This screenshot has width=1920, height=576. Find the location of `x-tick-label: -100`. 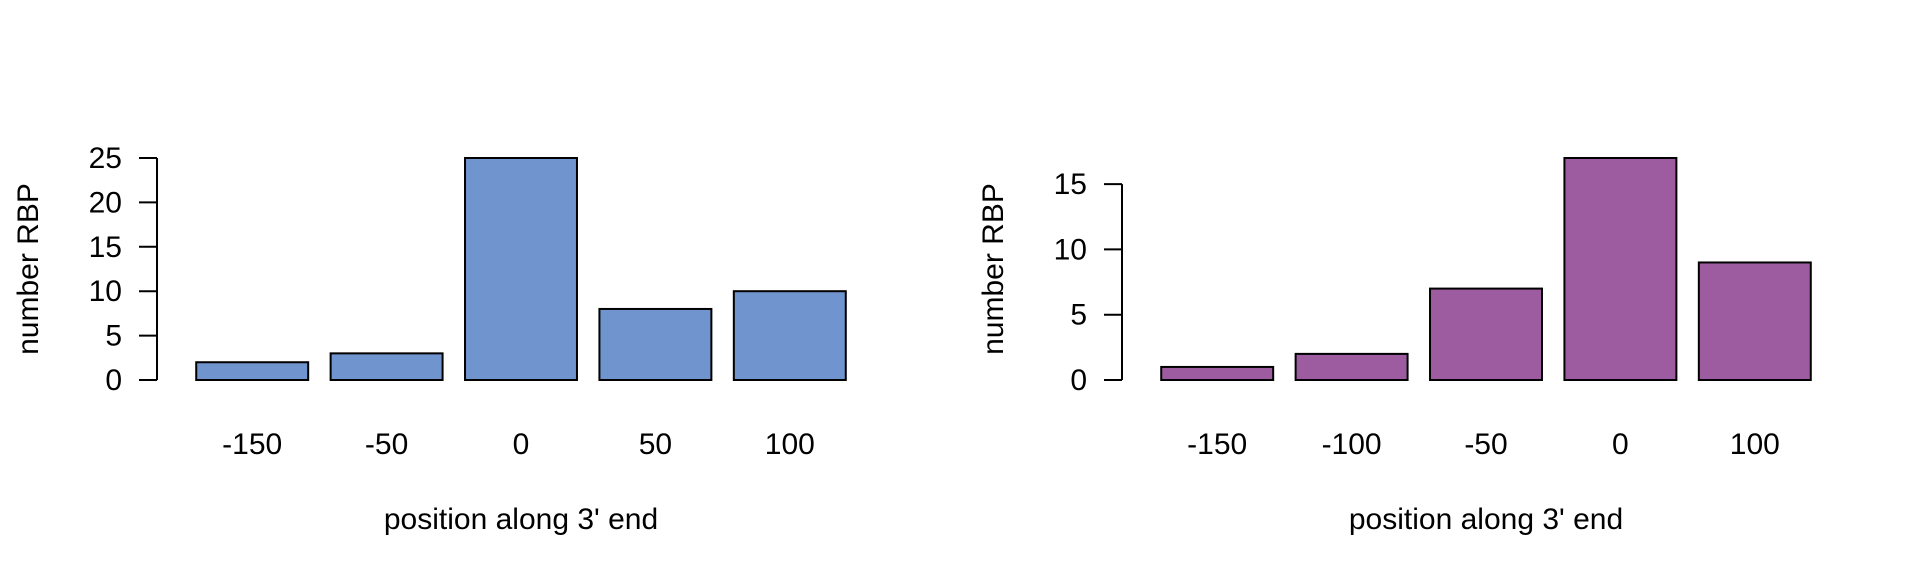

x-tick-label: -100 is located at coordinates (1352, 444).